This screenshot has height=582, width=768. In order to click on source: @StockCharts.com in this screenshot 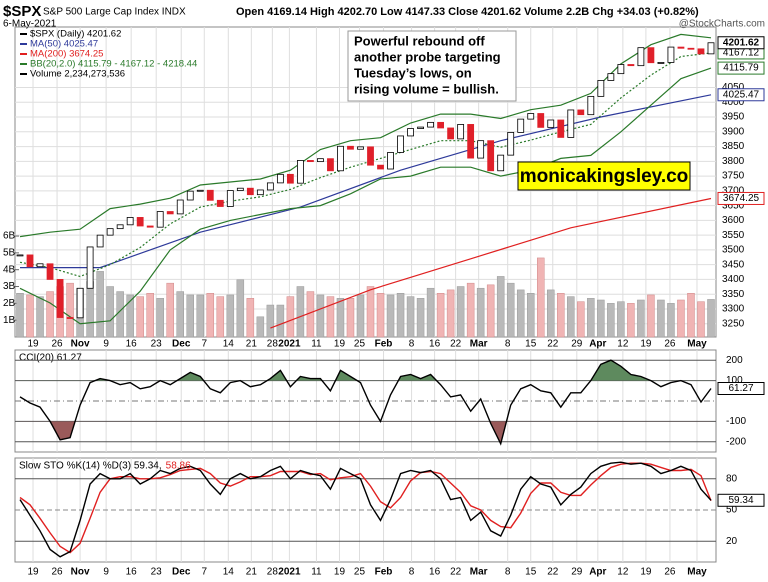, I will do `click(722, 24)`.